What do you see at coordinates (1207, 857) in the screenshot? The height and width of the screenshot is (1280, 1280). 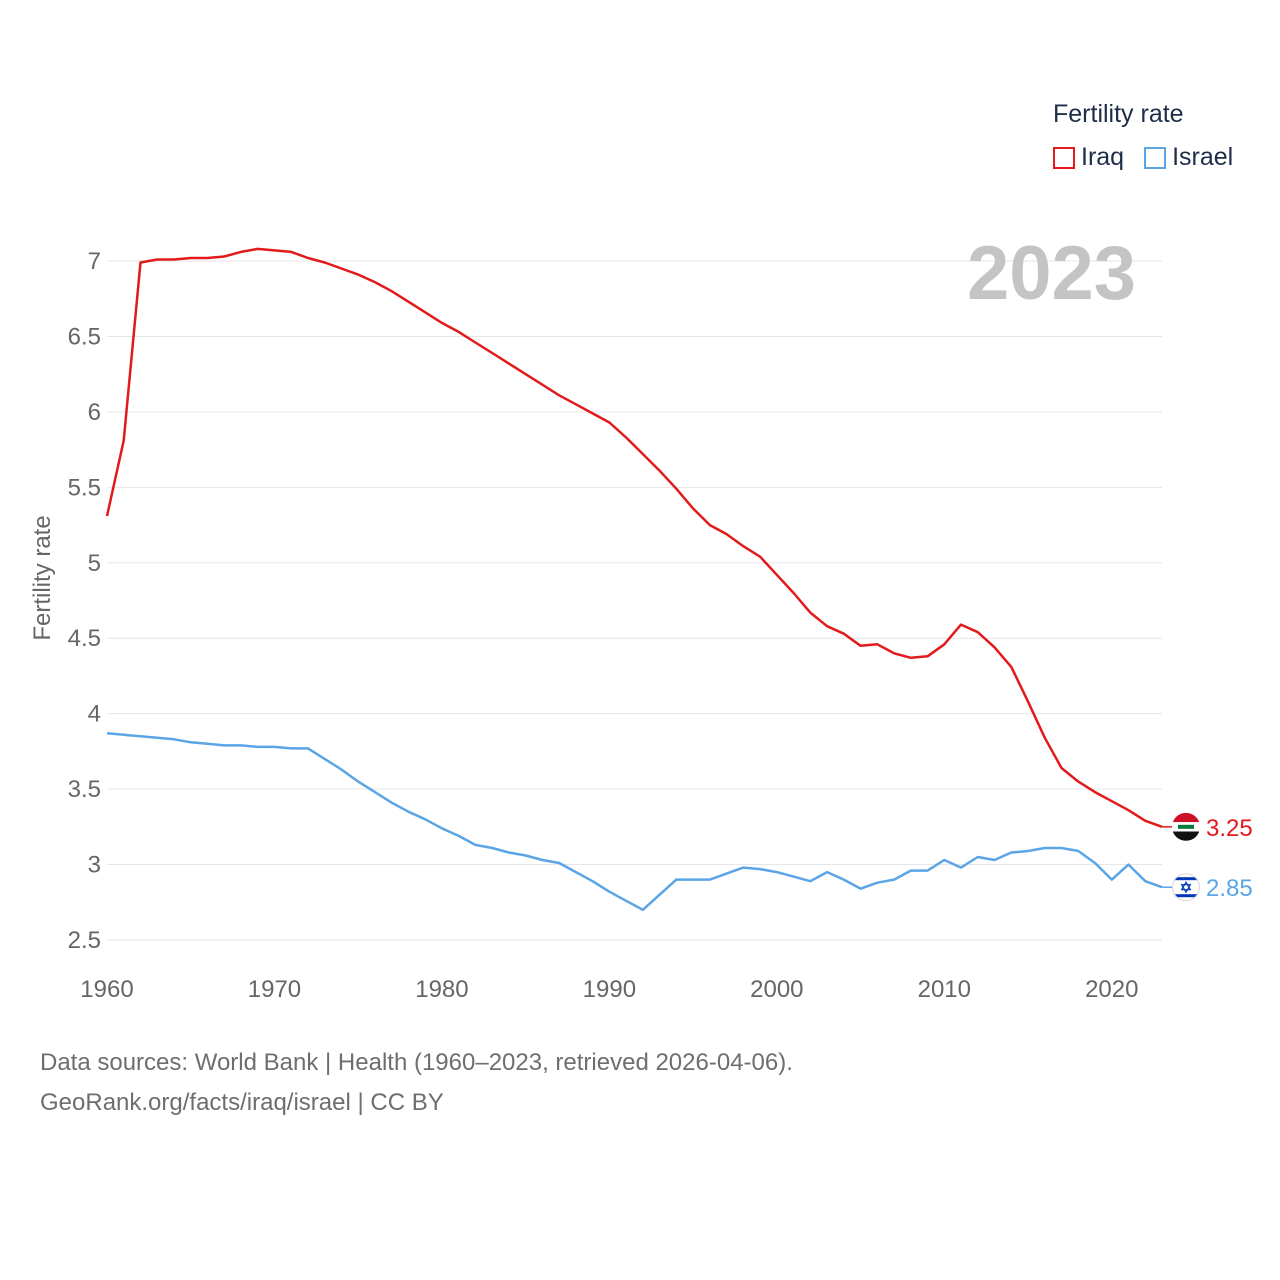 I see `series-end-markers: 3.25 2.85` at bounding box center [1207, 857].